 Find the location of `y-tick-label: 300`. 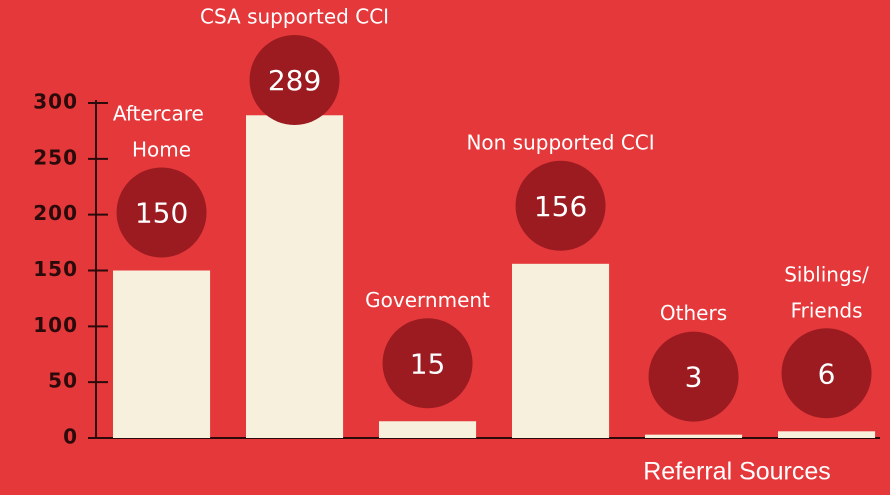

y-tick-label: 300 is located at coordinates (55, 102).